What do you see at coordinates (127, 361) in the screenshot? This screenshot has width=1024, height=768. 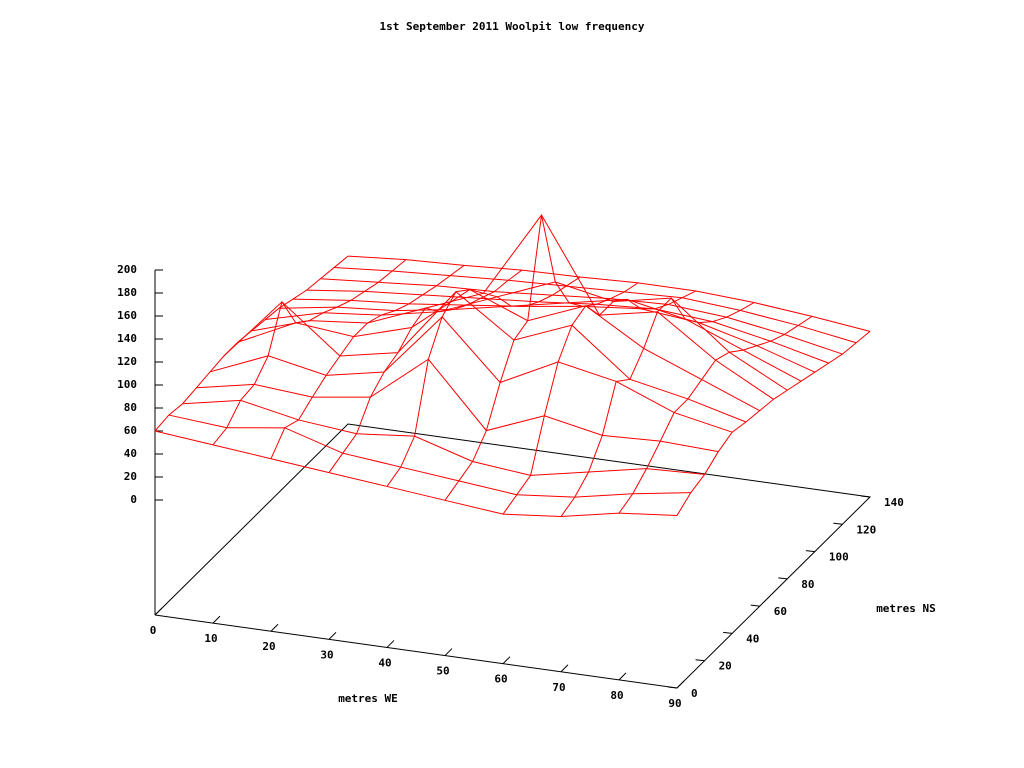 I see `z-tick-label: 120` at bounding box center [127, 361].